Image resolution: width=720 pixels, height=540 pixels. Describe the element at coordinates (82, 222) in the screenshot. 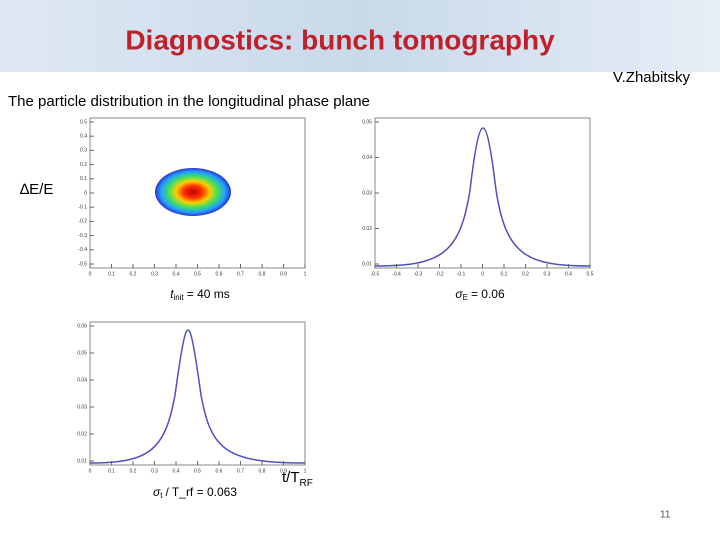

I see `y-tick-label: -0.2` at that location.